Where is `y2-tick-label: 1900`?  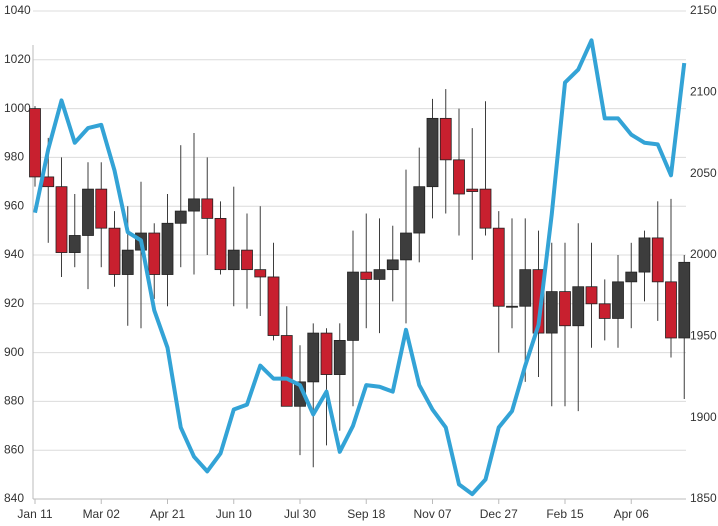 y2-tick-label: 1900 is located at coordinates (703, 417).